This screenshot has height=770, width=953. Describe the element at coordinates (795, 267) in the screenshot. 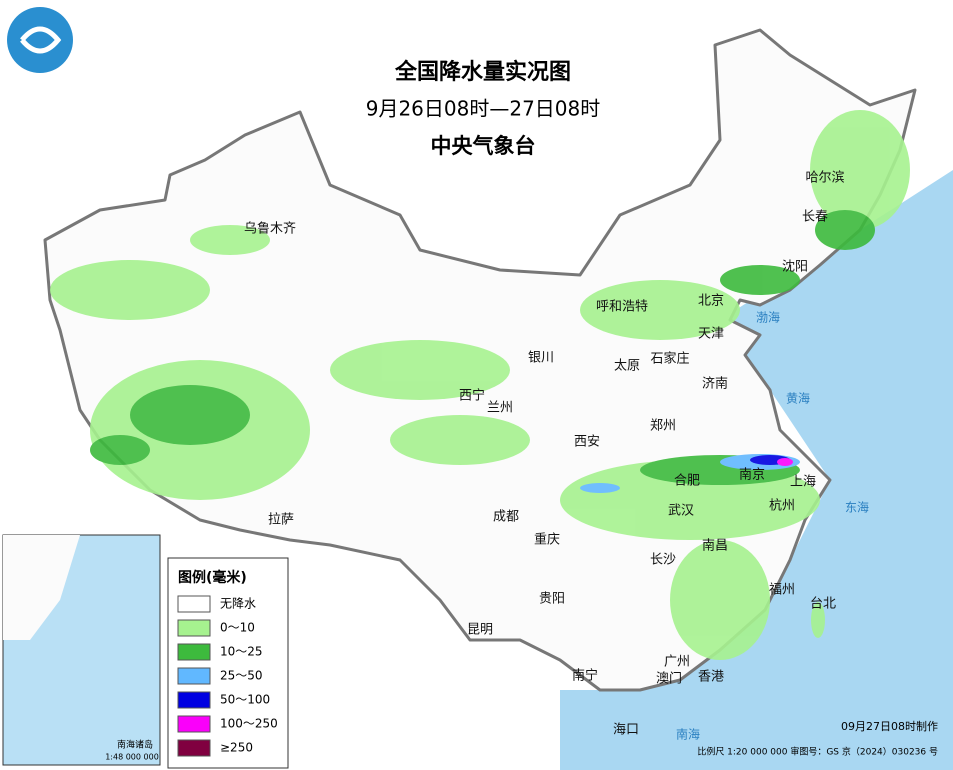

I see `city-label: 沈阳` at that location.